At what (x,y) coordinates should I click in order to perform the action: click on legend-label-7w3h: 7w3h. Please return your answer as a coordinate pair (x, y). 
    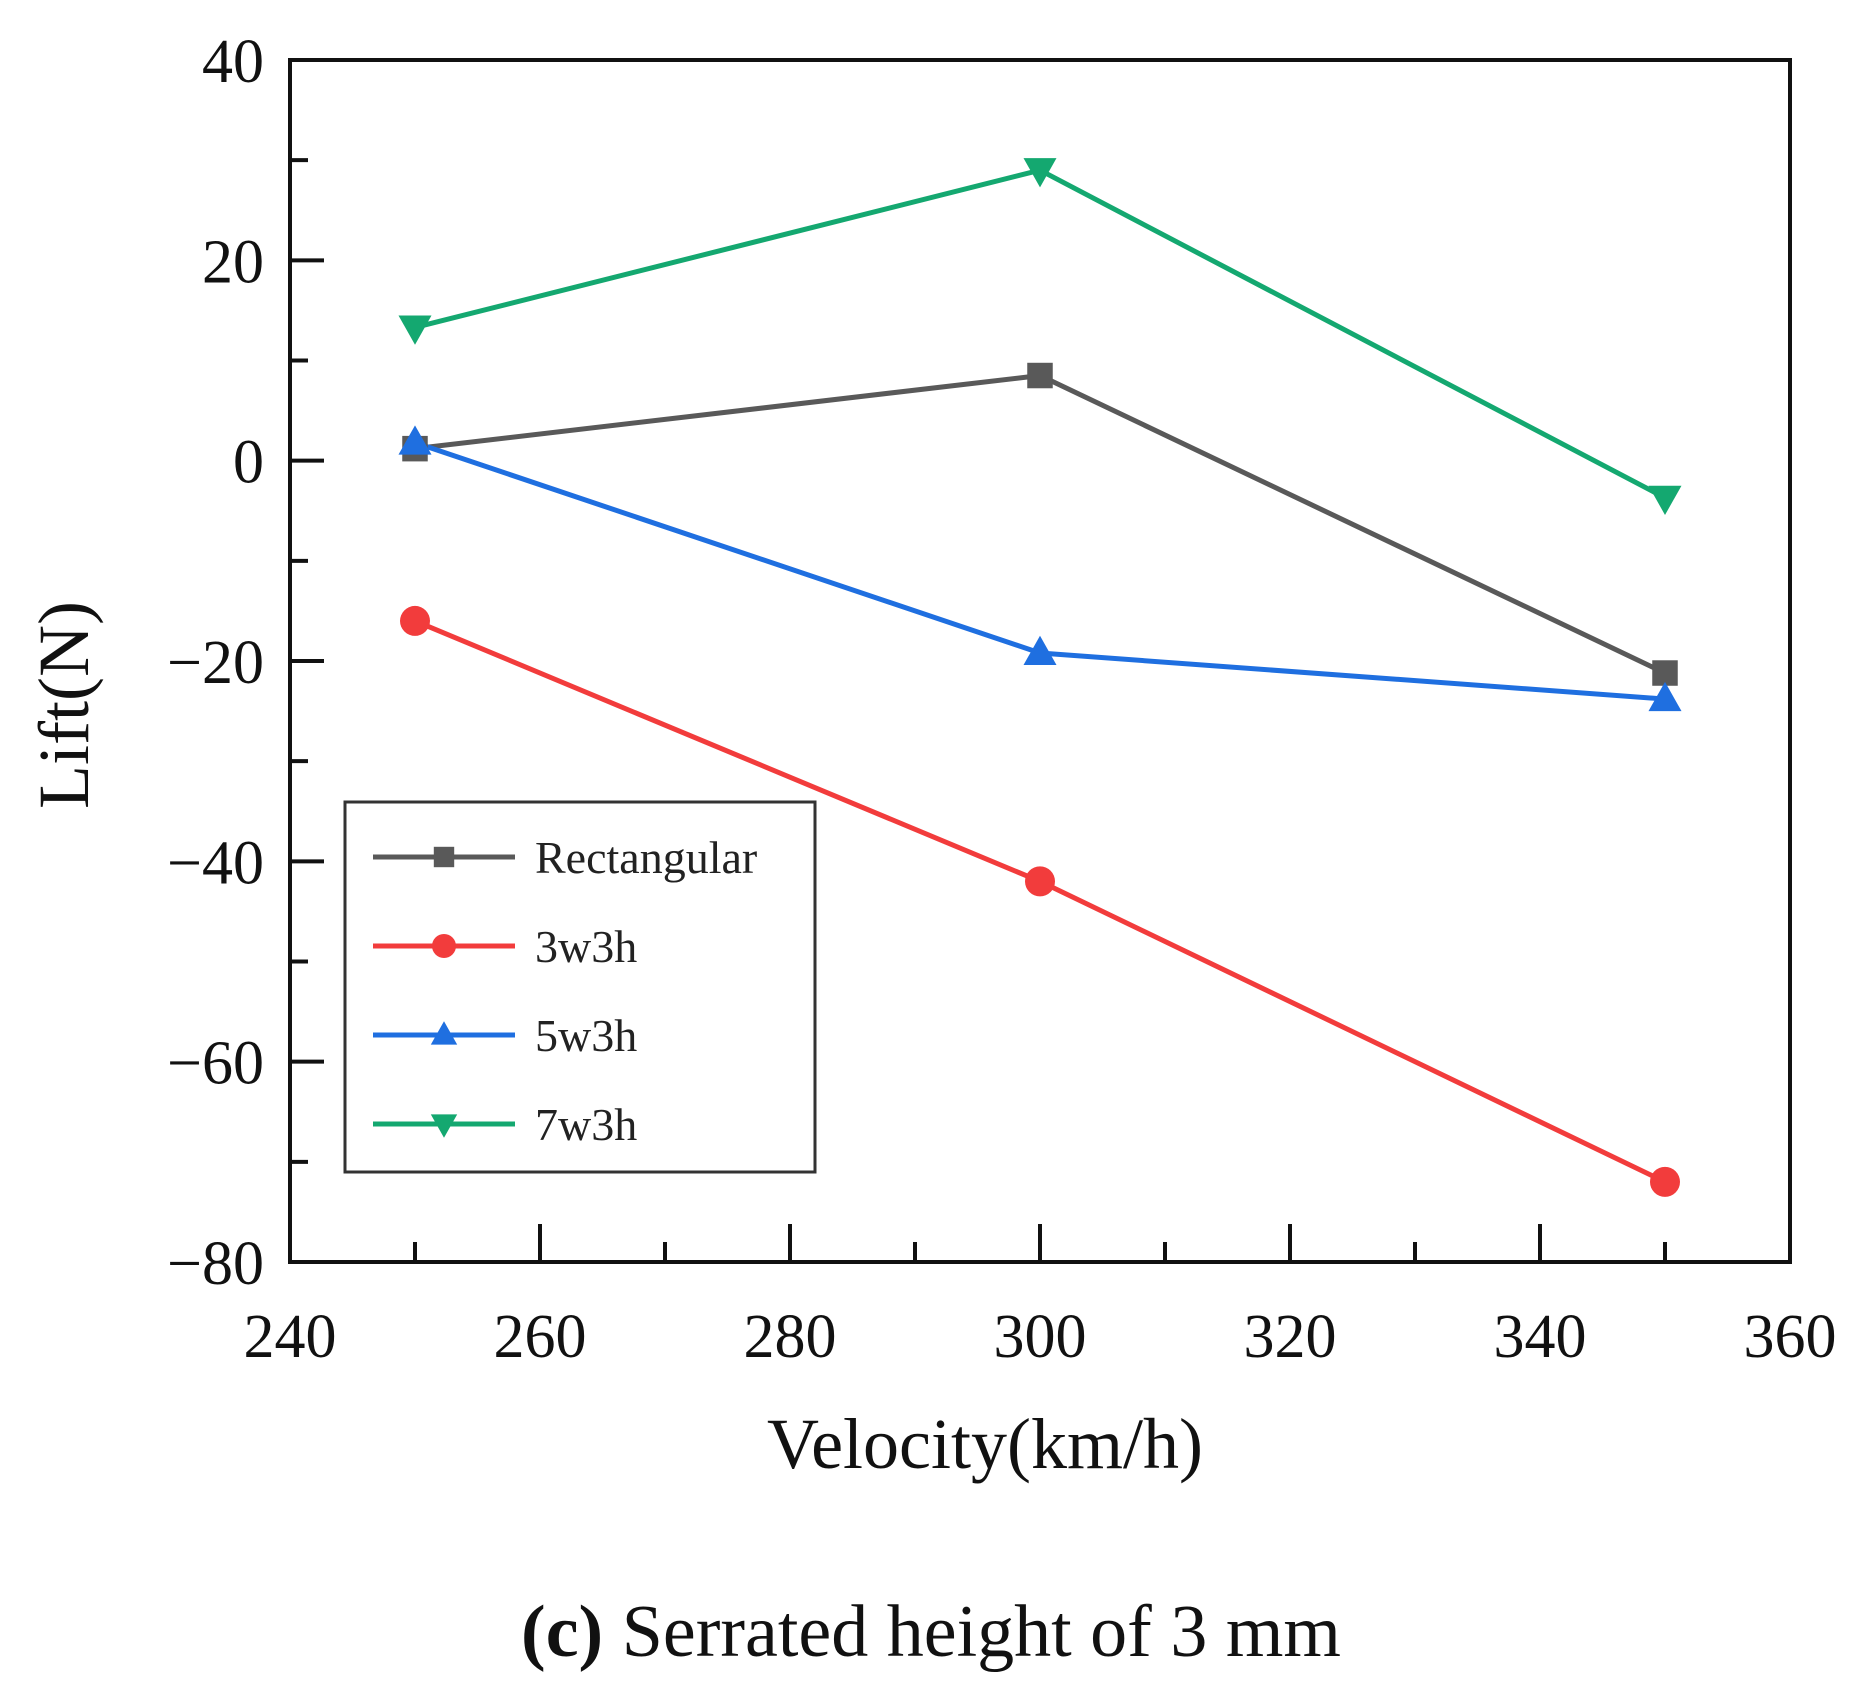
    Looking at the image, I should click on (586, 1124).